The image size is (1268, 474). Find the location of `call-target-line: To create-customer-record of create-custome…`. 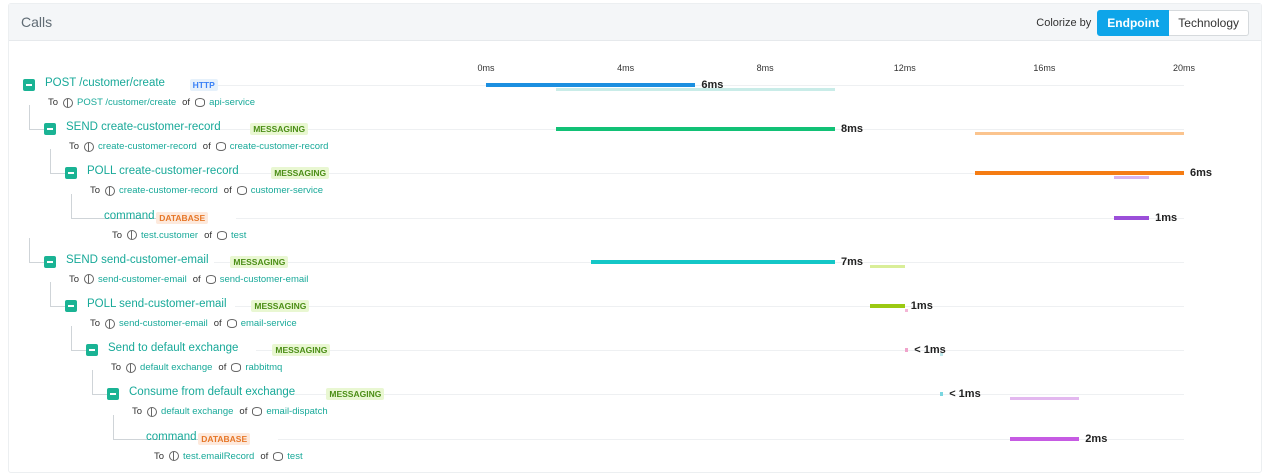

call-target-line: To create-customer-record of create-custome… is located at coordinates (198, 146).